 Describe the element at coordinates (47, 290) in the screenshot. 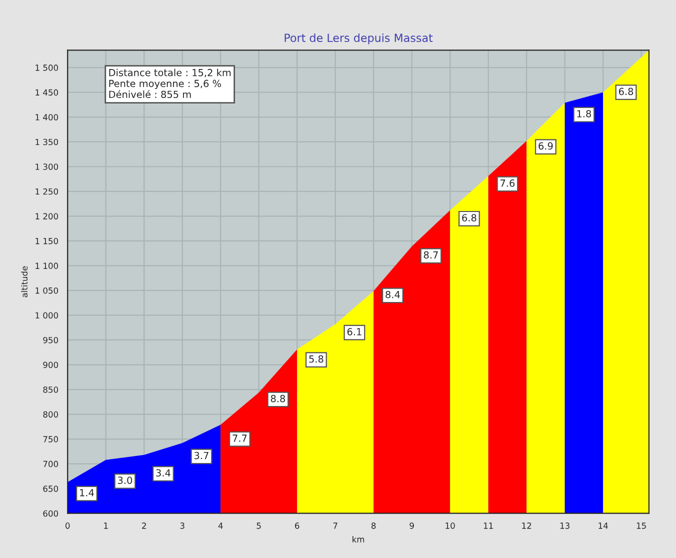

I see `y-tick-label: 1 050` at that location.